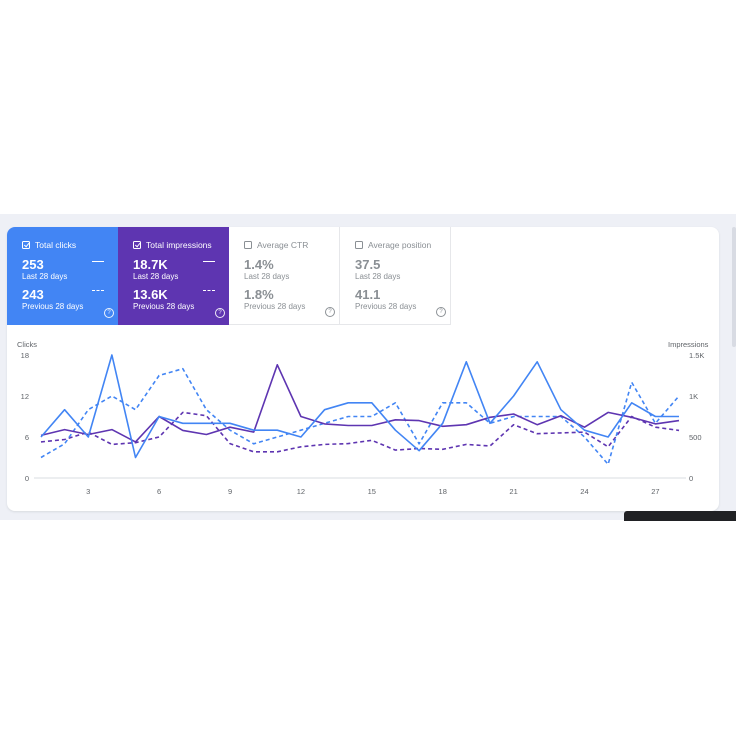  Describe the element at coordinates (159, 491) in the screenshot. I see `x-tick: 6` at that location.